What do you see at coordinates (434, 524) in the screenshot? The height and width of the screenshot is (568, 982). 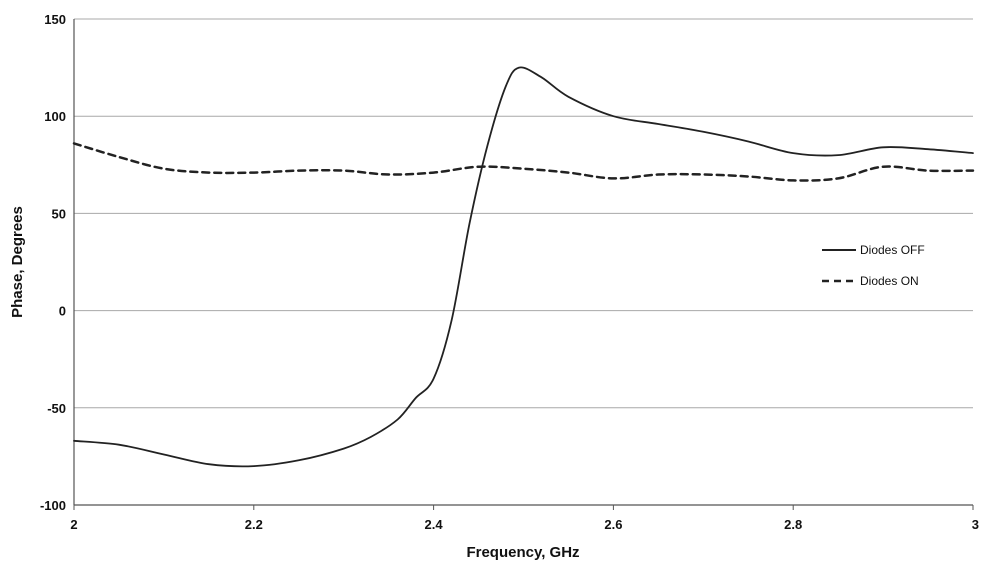 I see `x-tick-label-2: 2.4` at bounding box center [434, 524].